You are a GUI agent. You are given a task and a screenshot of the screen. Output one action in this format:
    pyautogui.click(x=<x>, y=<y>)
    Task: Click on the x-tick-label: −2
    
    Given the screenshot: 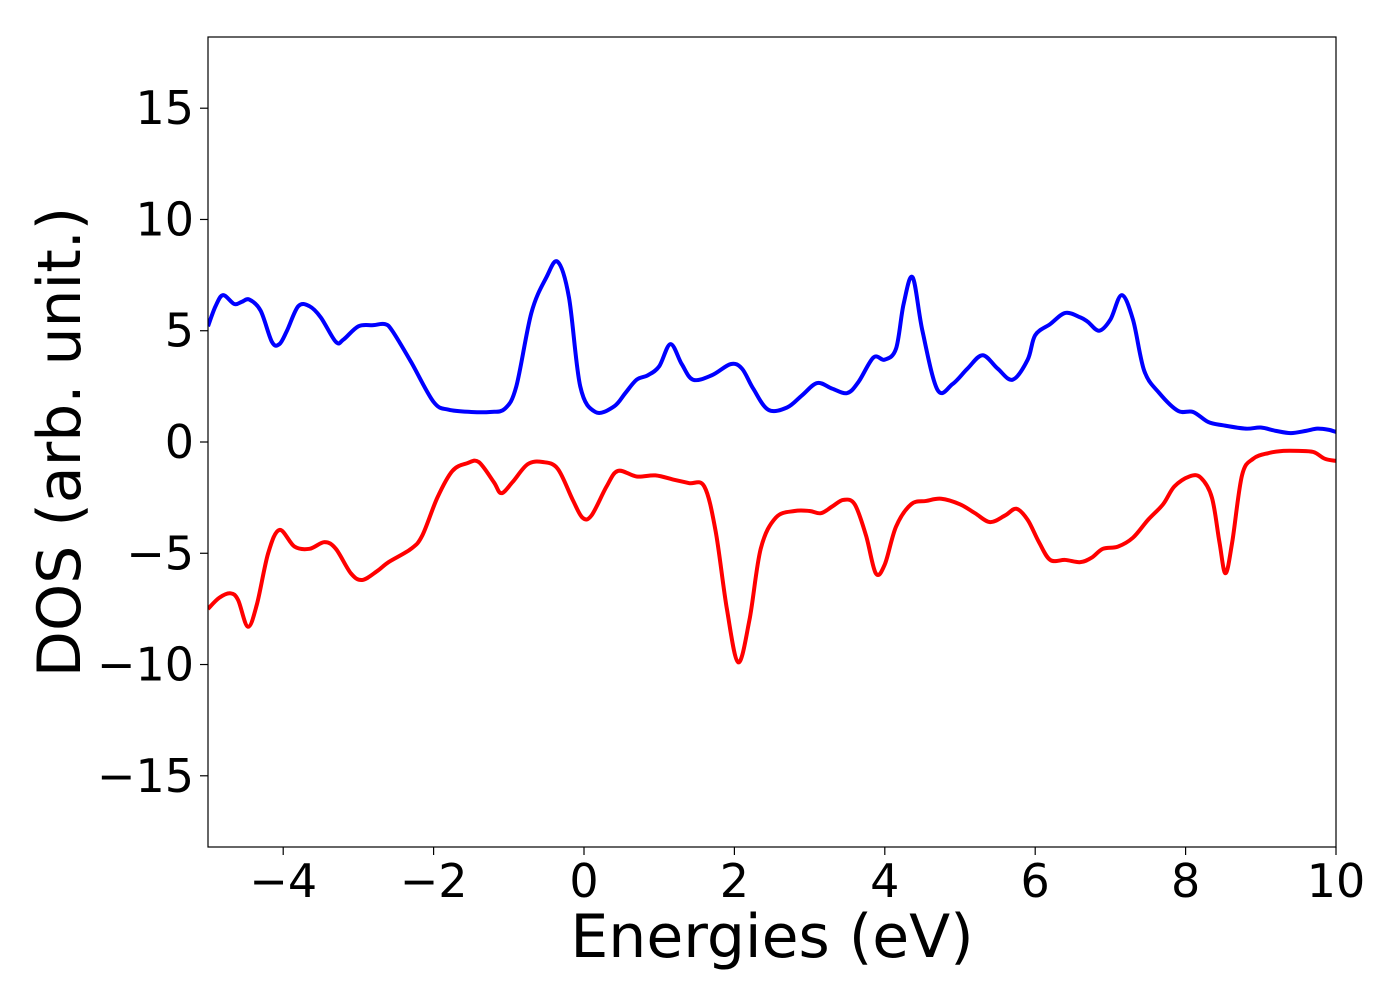 What is the action you would take?
    pyautogui.click(x=434, y=881)
    